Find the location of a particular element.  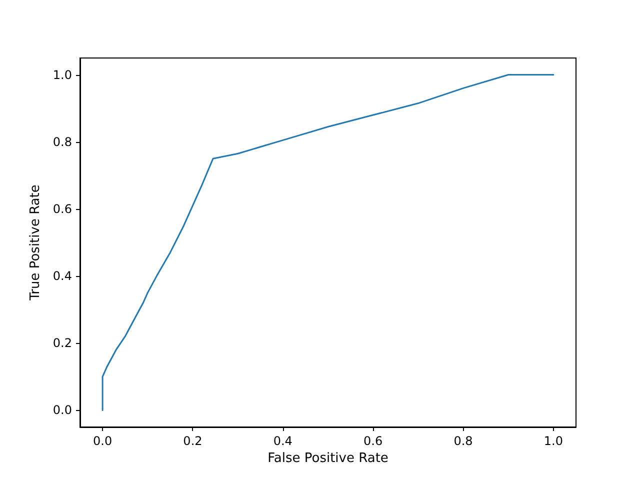

y-tick-label: 0.4 is located at coordinates (62, 276).